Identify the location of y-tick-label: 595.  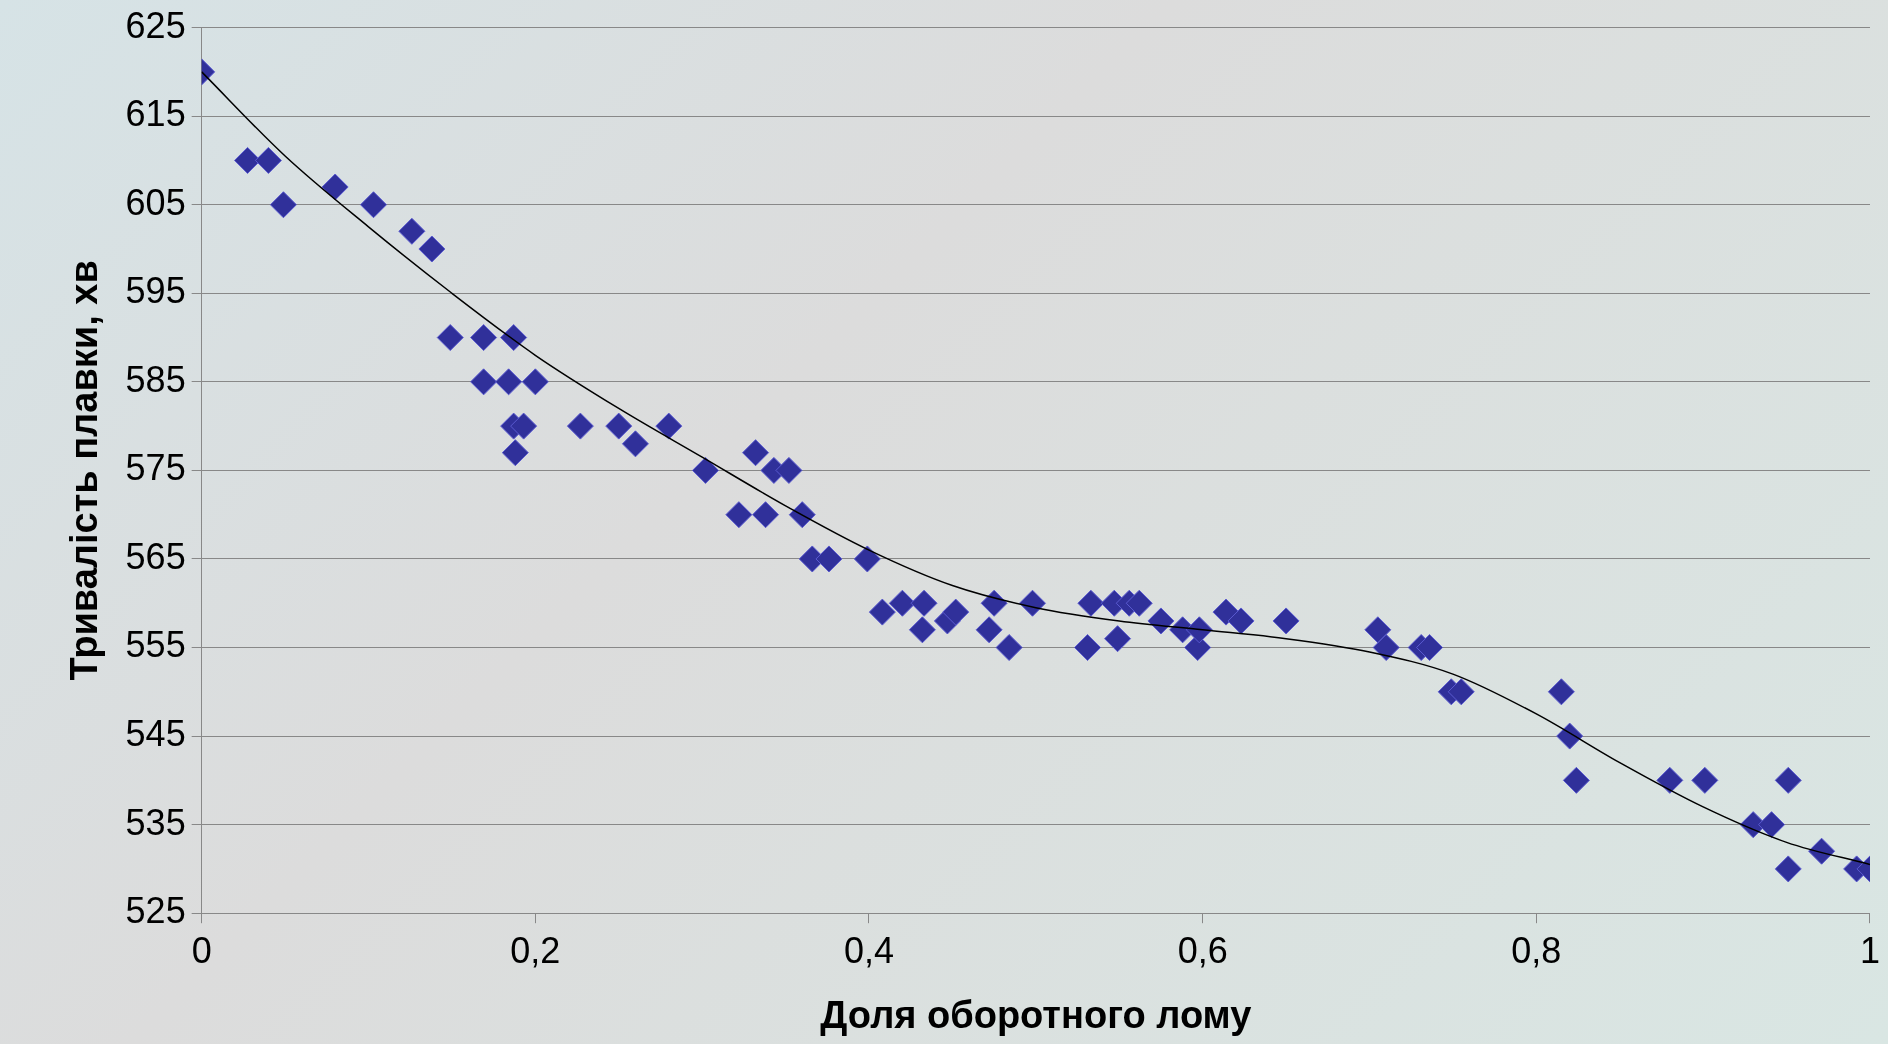
(155, 291).